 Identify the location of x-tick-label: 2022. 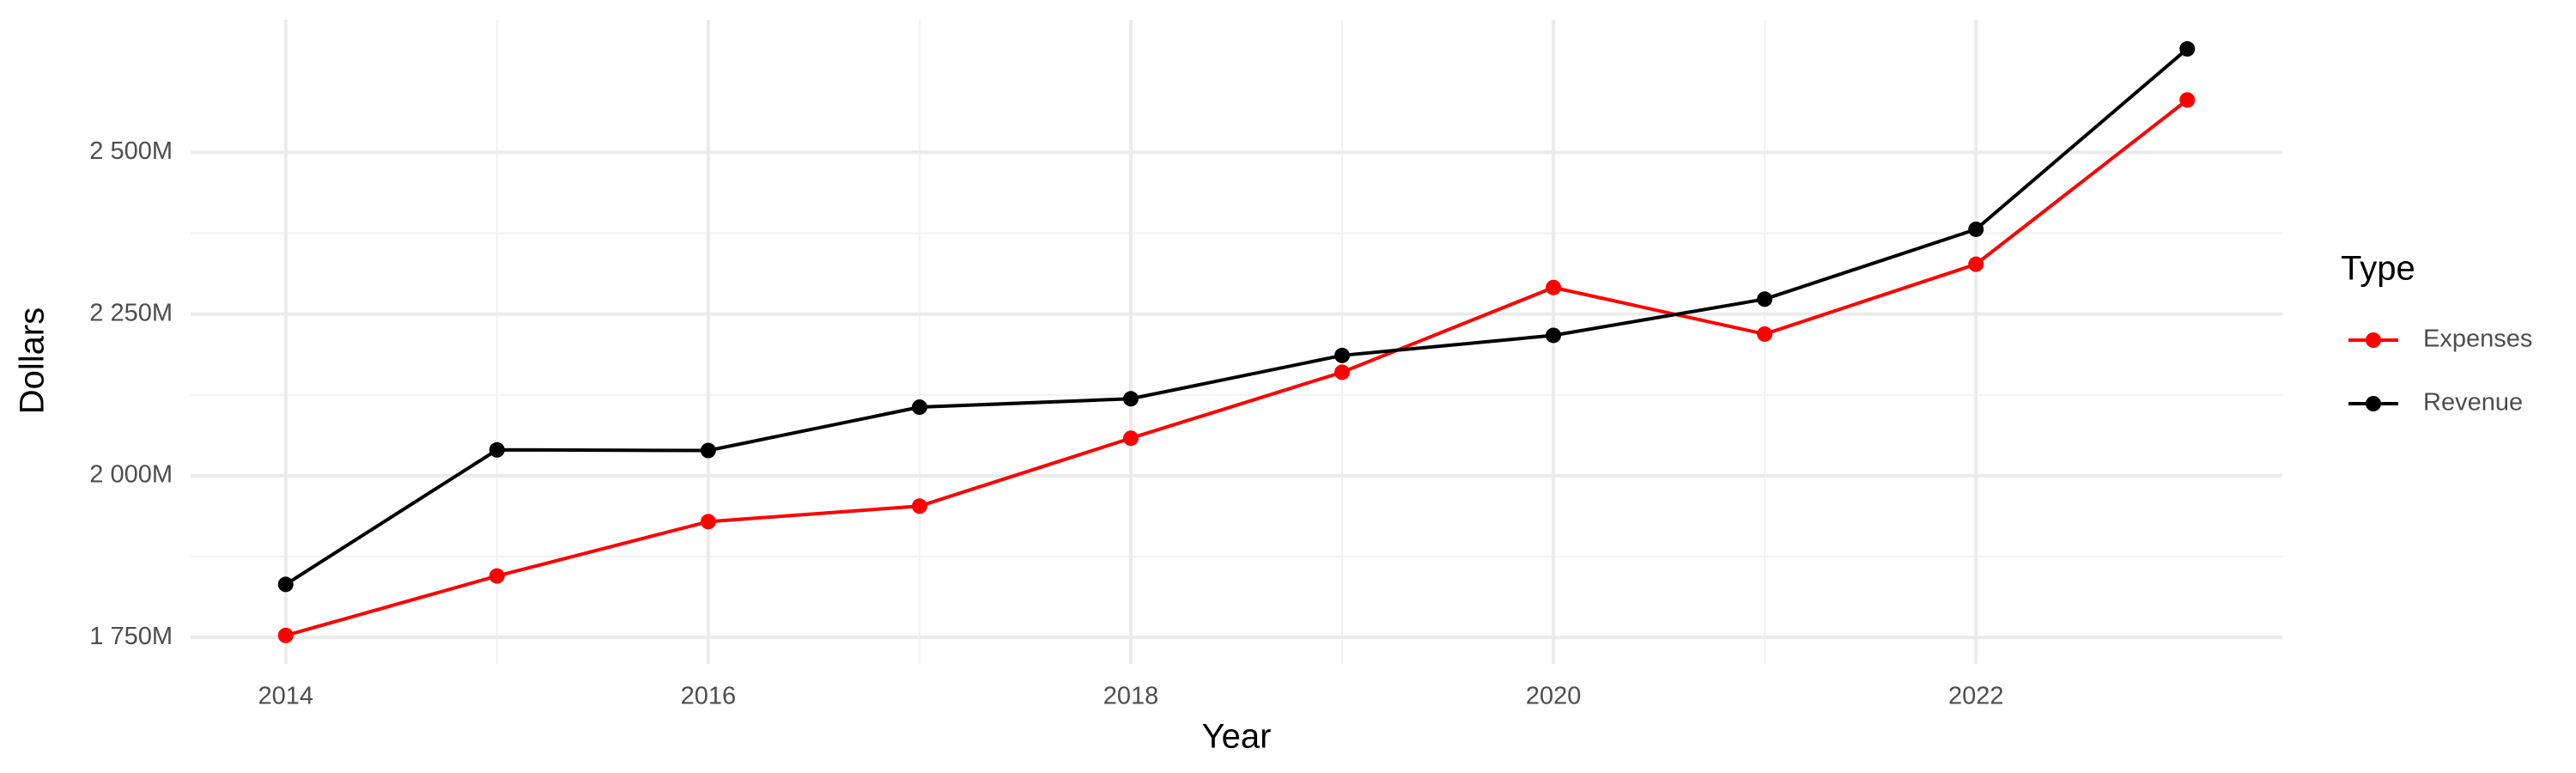
(1976, 696).